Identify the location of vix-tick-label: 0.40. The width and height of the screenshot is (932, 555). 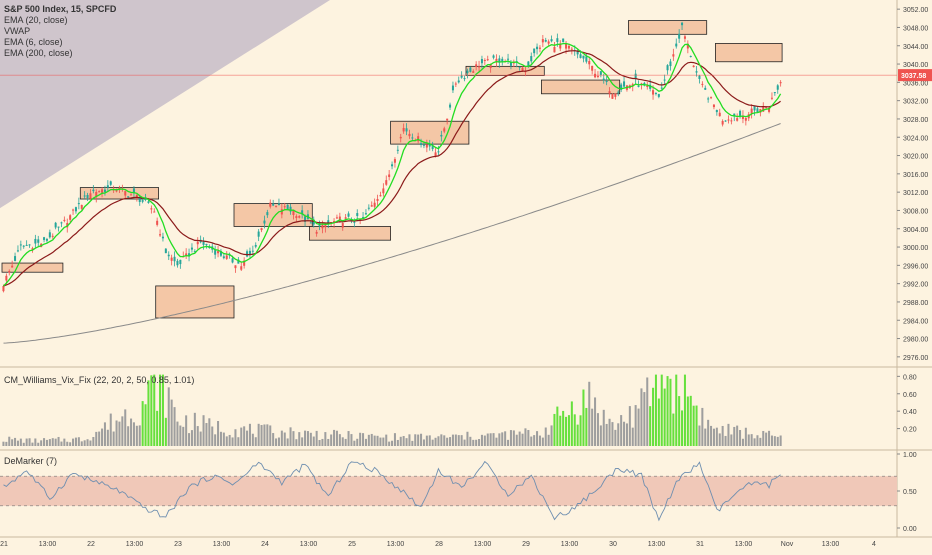
(910, 412).